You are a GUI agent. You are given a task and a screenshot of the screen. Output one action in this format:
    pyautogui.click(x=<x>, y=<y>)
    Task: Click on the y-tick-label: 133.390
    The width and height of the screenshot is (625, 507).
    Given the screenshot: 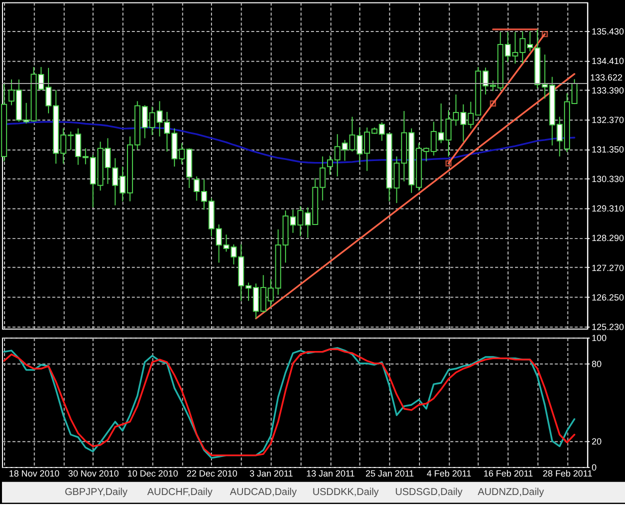 What is the action you would take?
    pyautogui.click(x=608, y=91)
    